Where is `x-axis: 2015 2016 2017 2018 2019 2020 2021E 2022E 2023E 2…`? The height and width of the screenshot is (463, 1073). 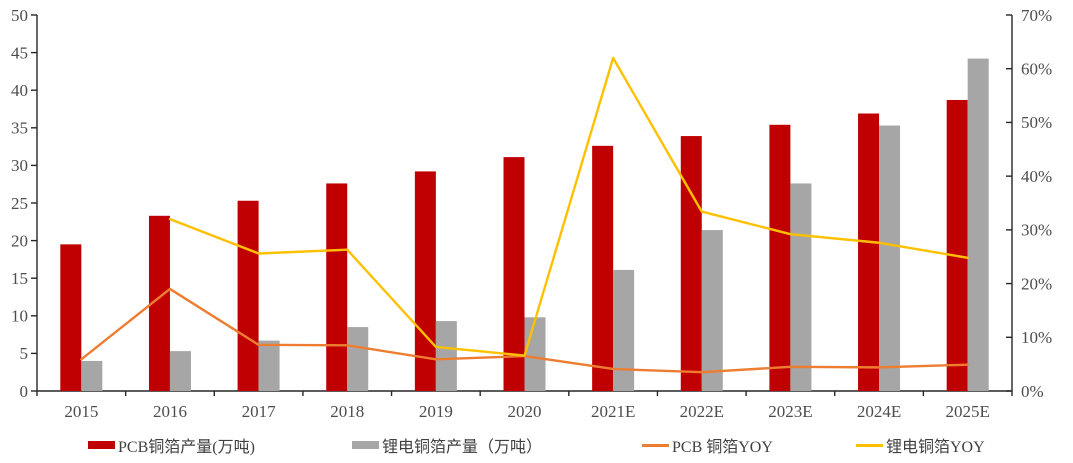
x-axis: 2015 2016 2017 2018 2019 2020 2021E 2022E 2023E 2… is located at coordinates (524, 406).